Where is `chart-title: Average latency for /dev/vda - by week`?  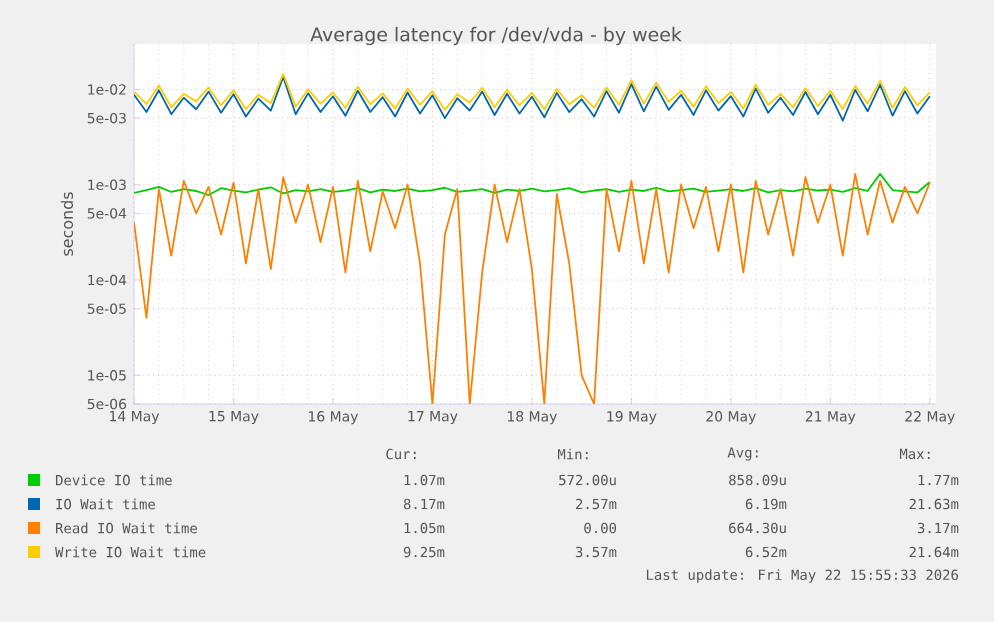 chart-title: Average latency for /dev/vda - by week is located at coordinates (496, 36).